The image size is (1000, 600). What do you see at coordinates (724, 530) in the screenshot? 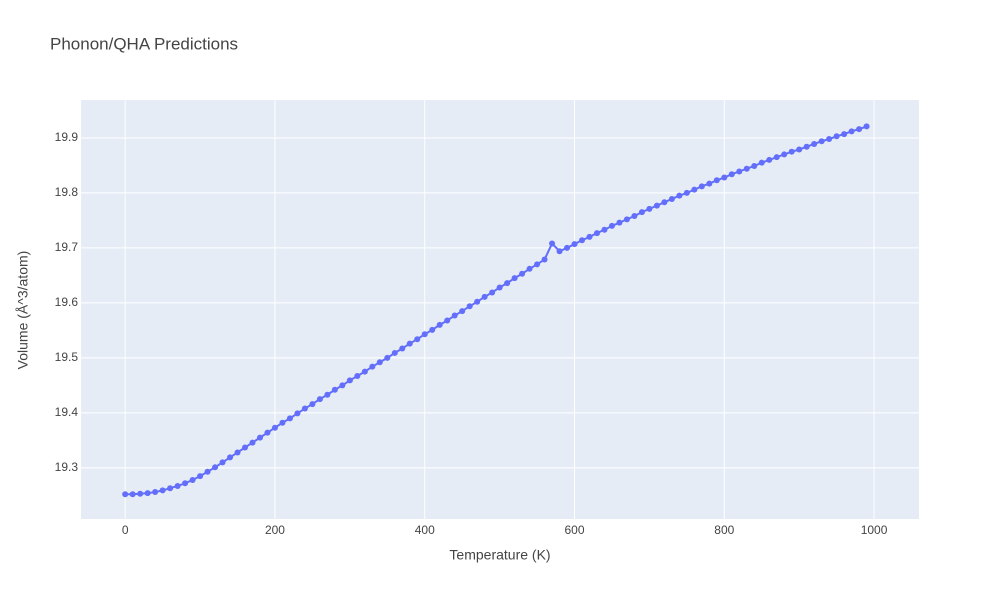
I see `x-tick-label: 800` at bounding box center [724, 530].